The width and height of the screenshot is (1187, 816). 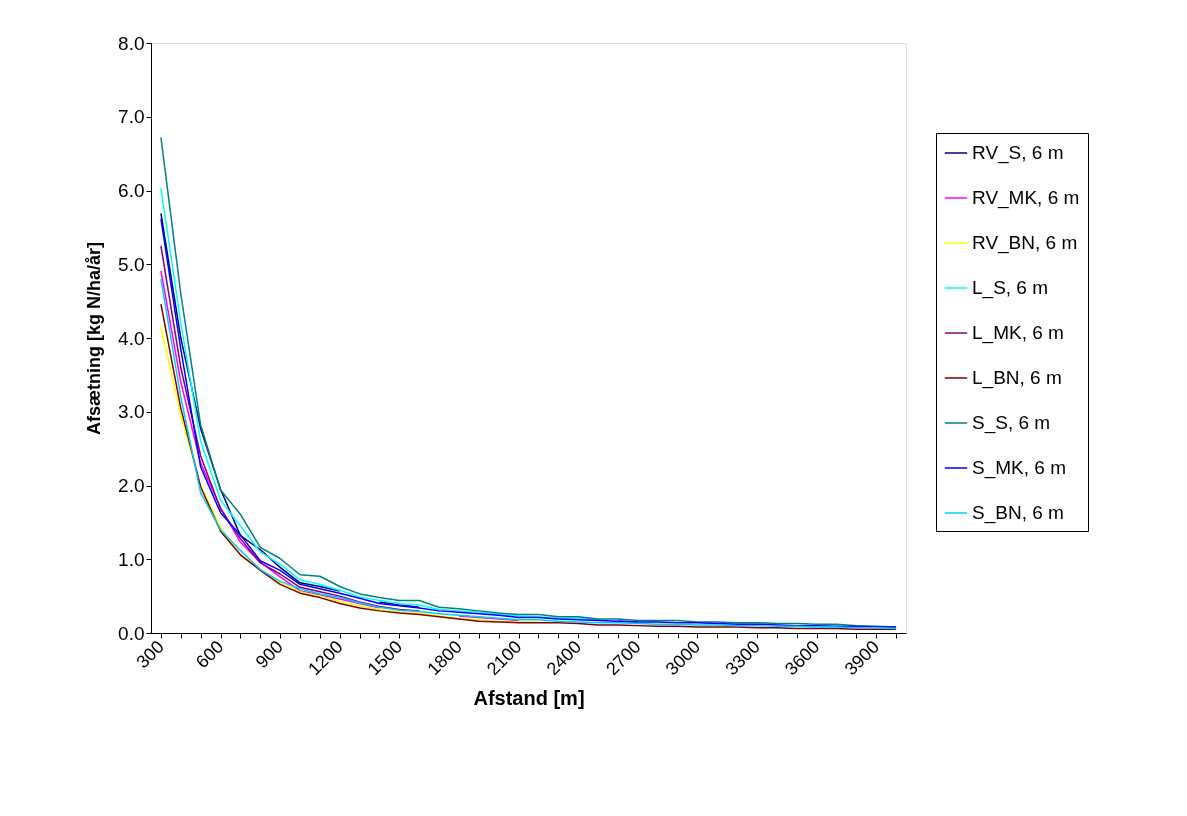 I want to click on y-tick-label: 0.0, so click(x=131, y=633).